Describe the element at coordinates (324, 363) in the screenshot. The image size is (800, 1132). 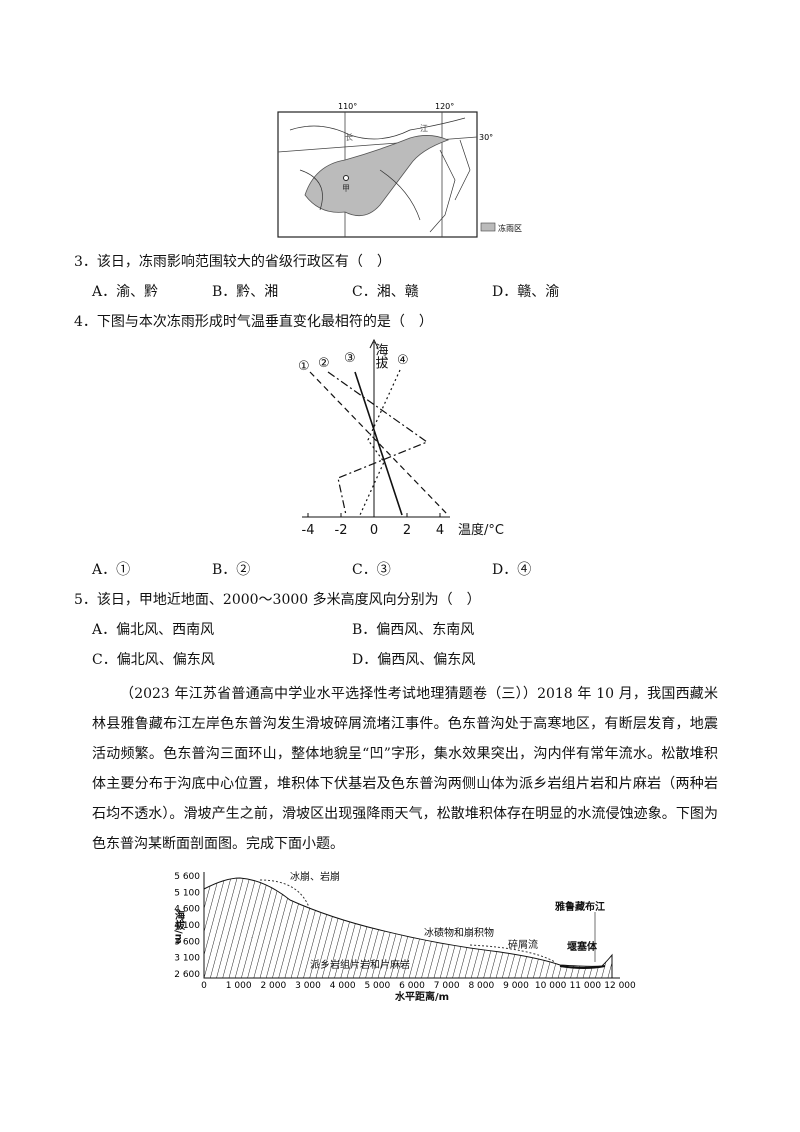
I see `curve-label: ②` at that location.